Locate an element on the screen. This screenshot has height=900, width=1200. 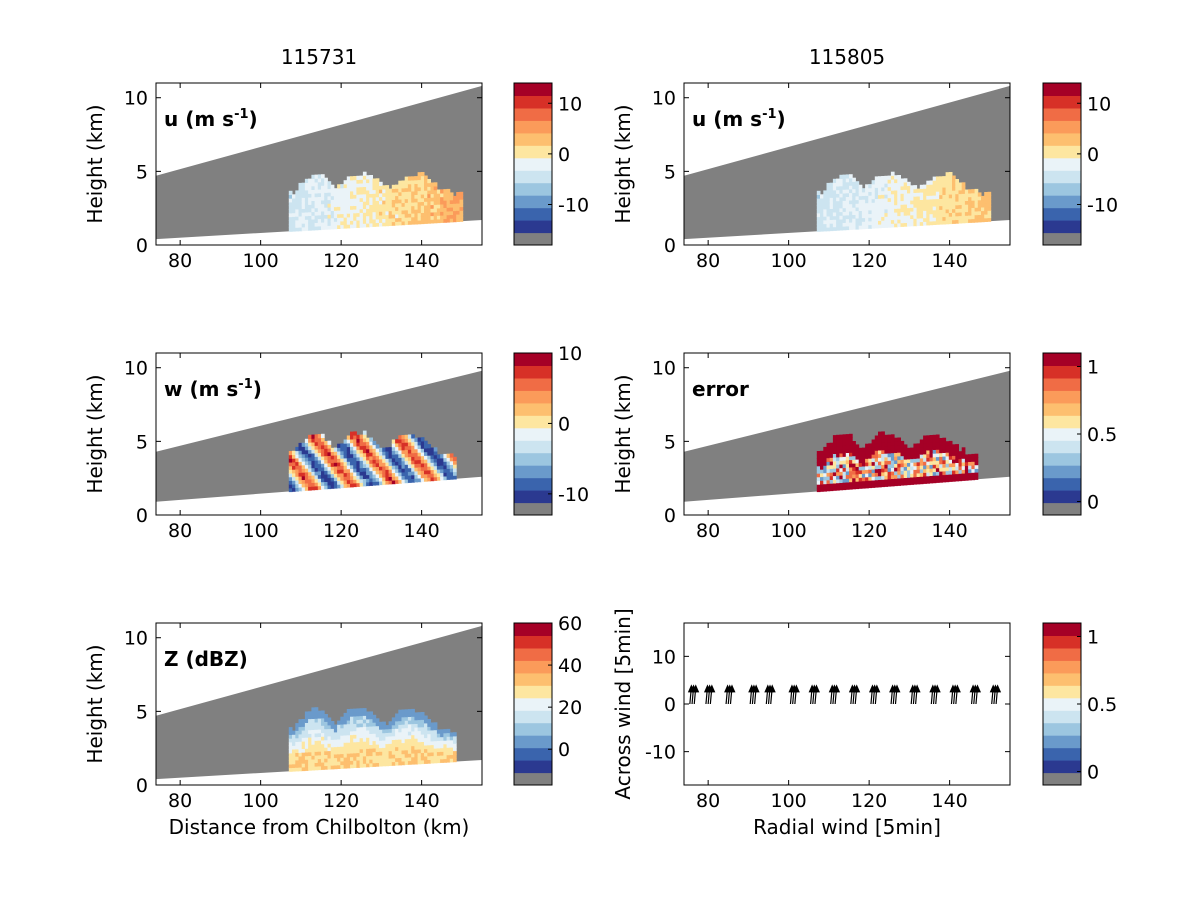
y-tick-label: 0 is located at coordinates (142, 246).